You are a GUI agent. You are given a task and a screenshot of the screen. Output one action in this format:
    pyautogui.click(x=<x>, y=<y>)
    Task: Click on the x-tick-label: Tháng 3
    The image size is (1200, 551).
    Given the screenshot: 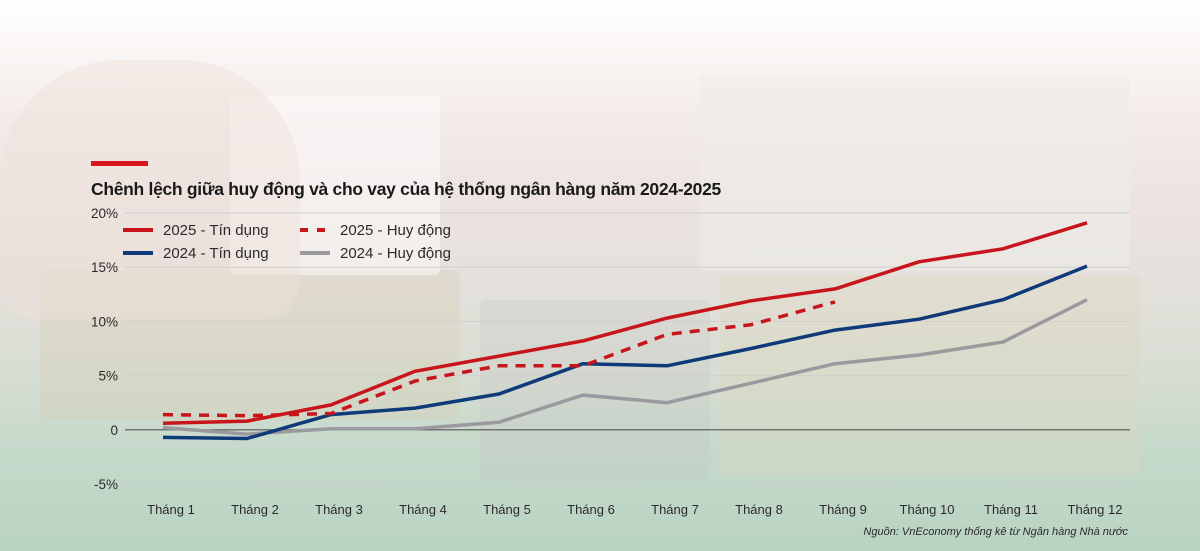 What is the action you would take?
    pyautogui.click(x=339, y=509)
    